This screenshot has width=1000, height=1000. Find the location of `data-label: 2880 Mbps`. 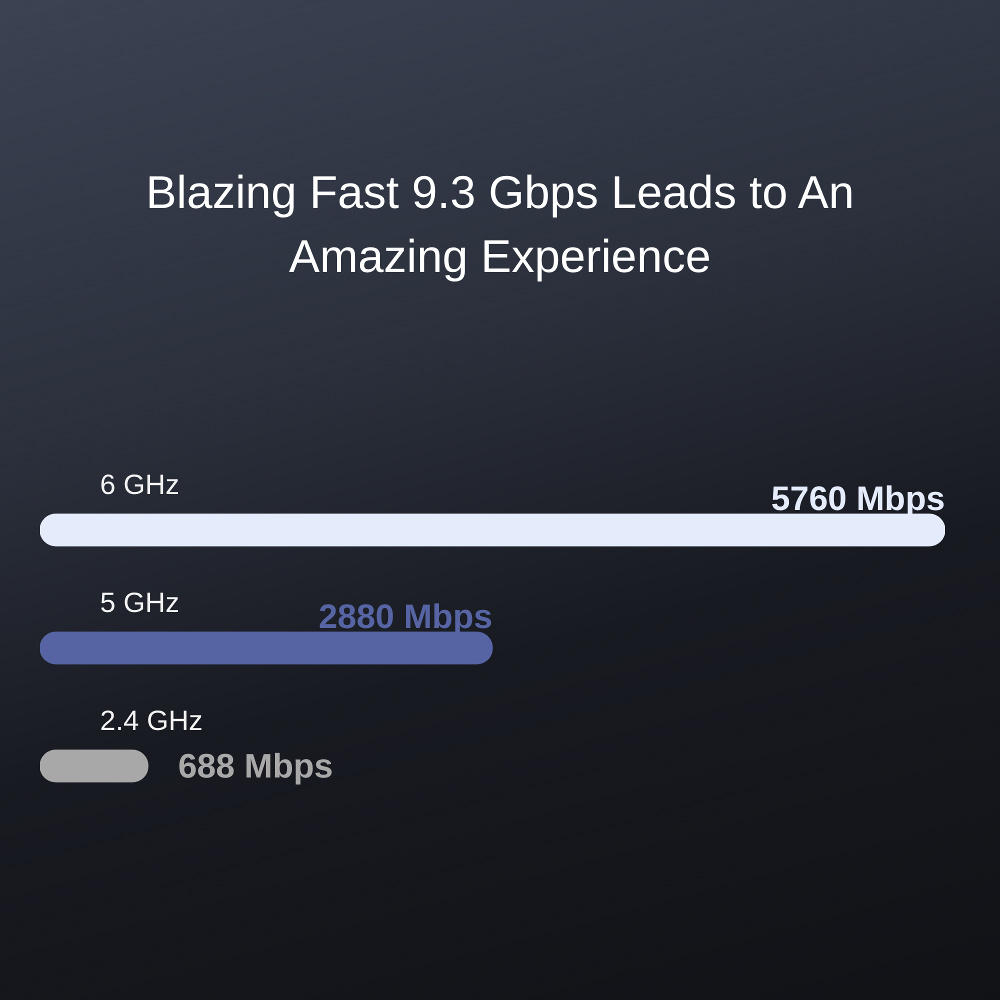

data-label: 2880 Mbps is located at coordinates (405, 617).